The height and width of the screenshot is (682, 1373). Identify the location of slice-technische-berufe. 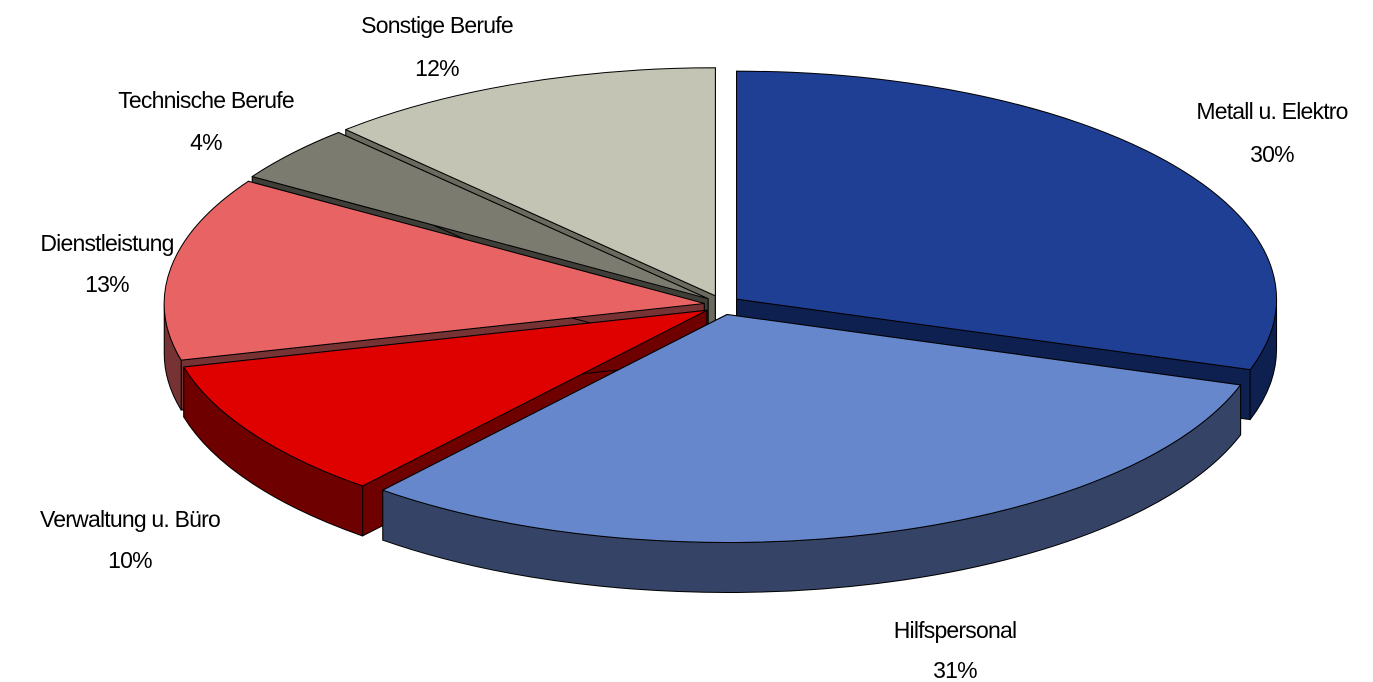
(480, 215).